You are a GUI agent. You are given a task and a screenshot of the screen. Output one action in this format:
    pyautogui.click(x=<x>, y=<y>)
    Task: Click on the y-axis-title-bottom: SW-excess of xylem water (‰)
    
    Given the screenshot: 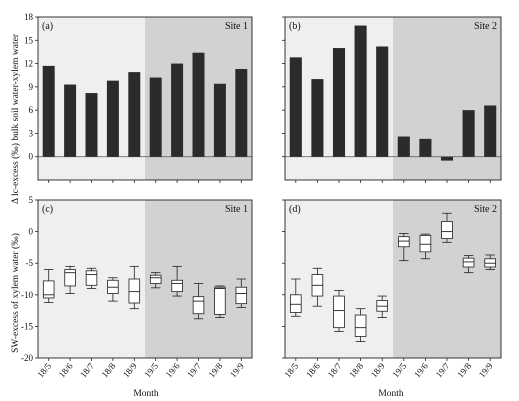 What is the action you would take?
    pyautogui.click(x=15, y=293)
    